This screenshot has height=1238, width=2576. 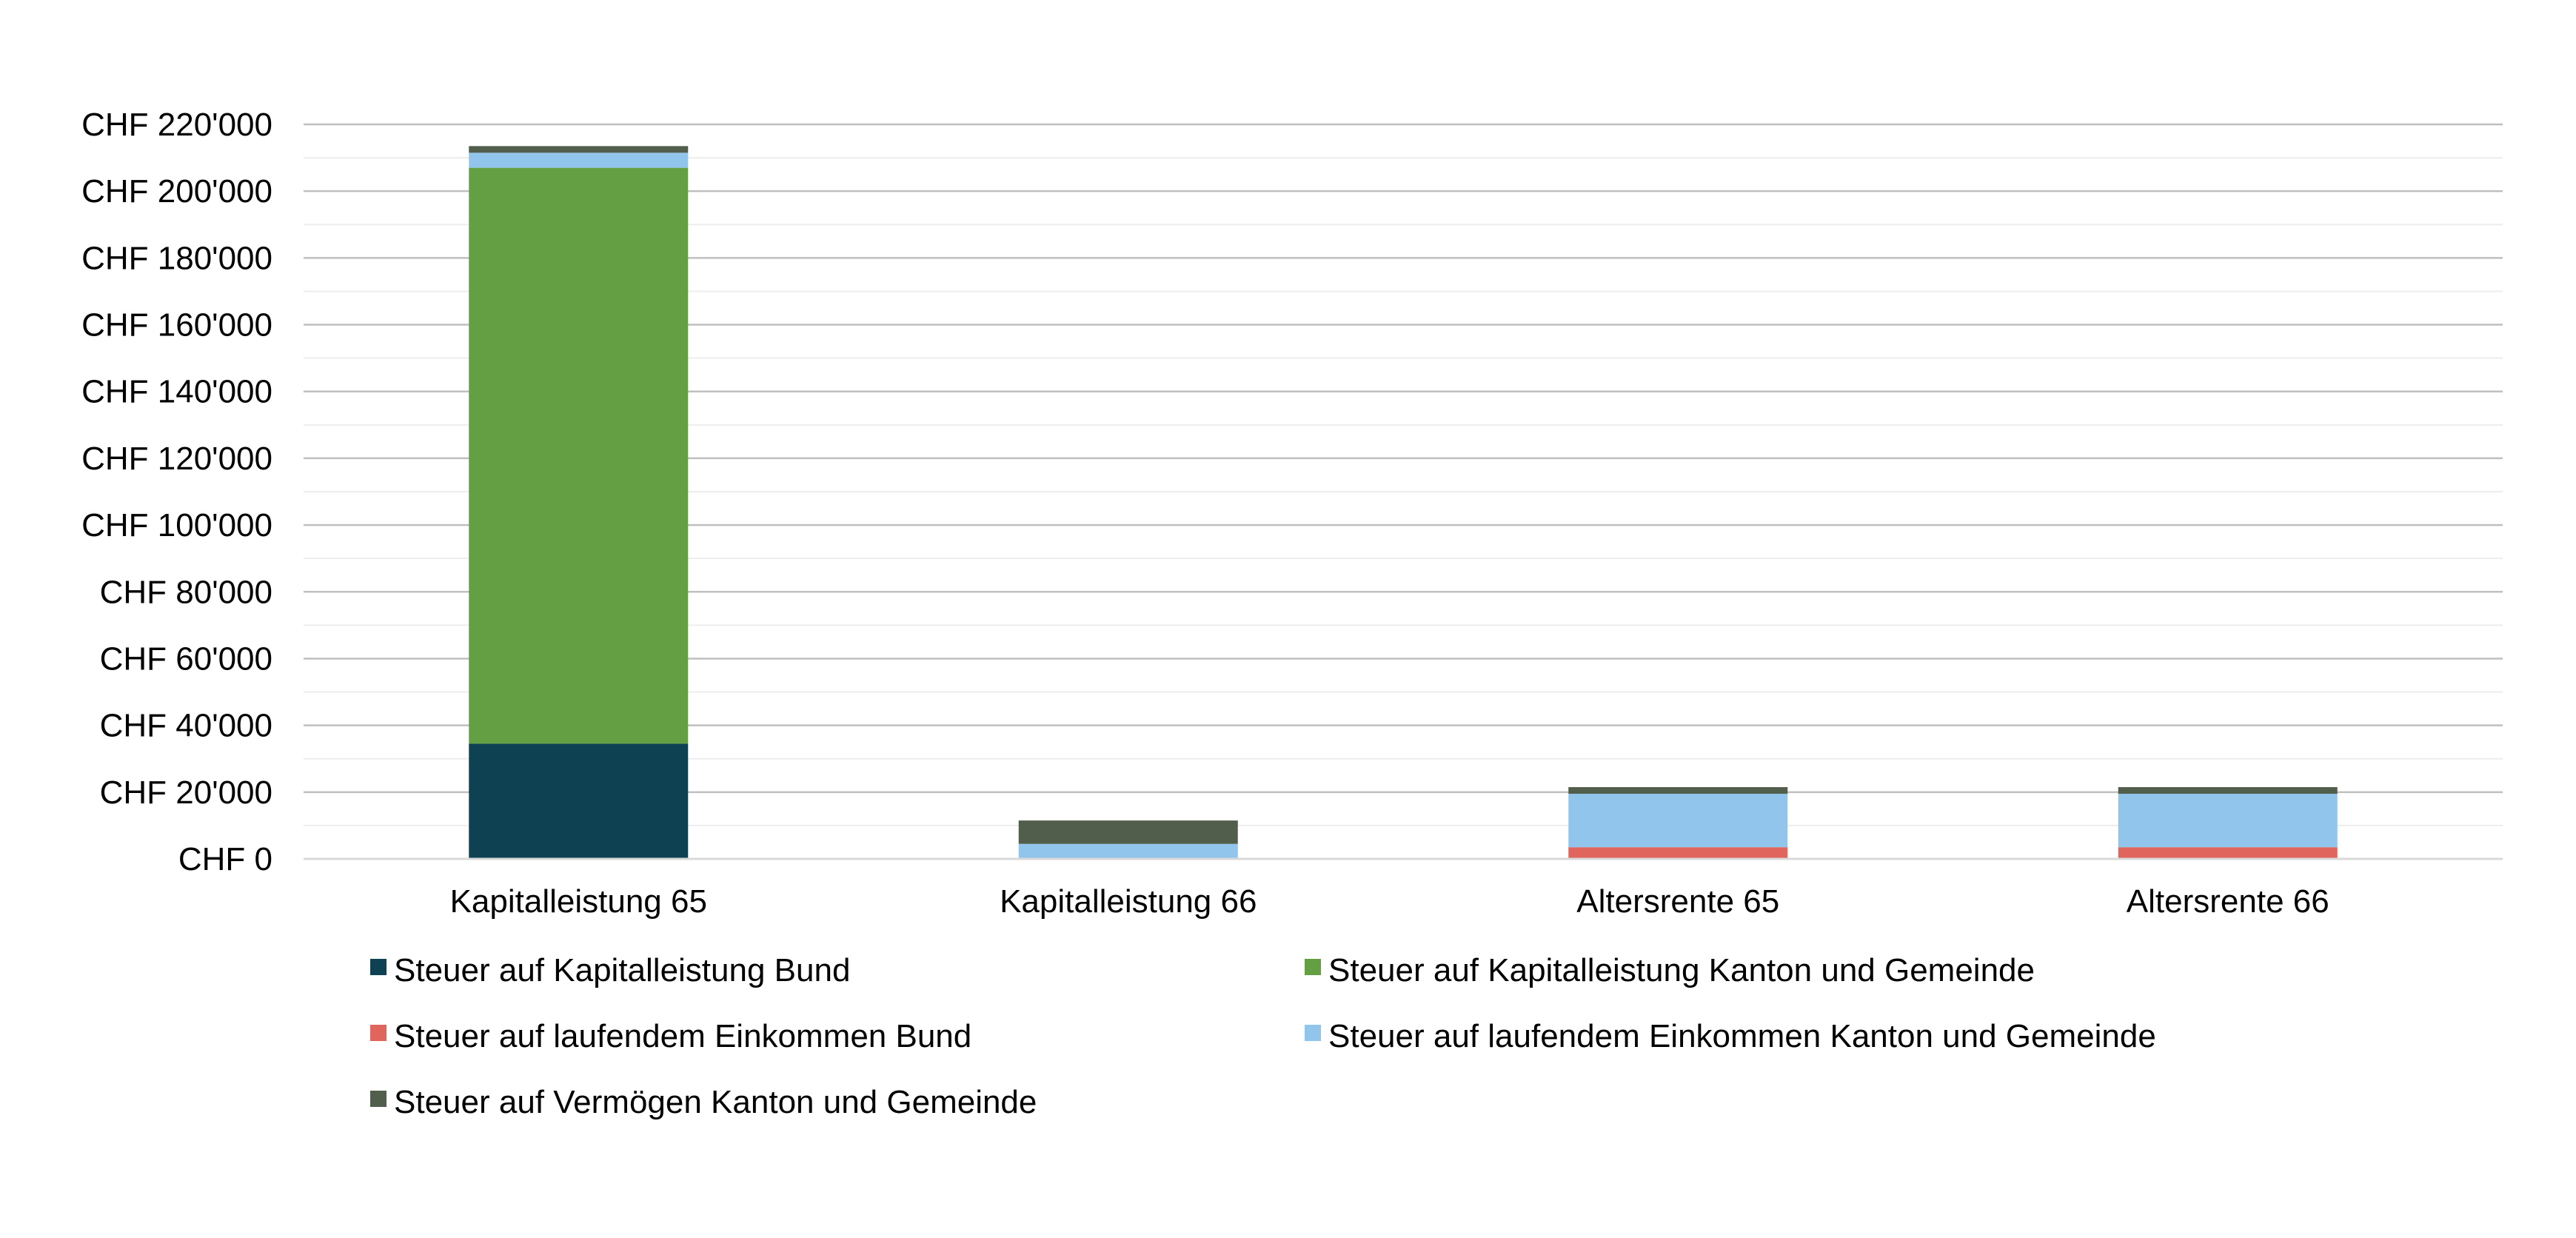 I want to click on x-category-label: Altersrente 66, so click(x=2228, y=901).